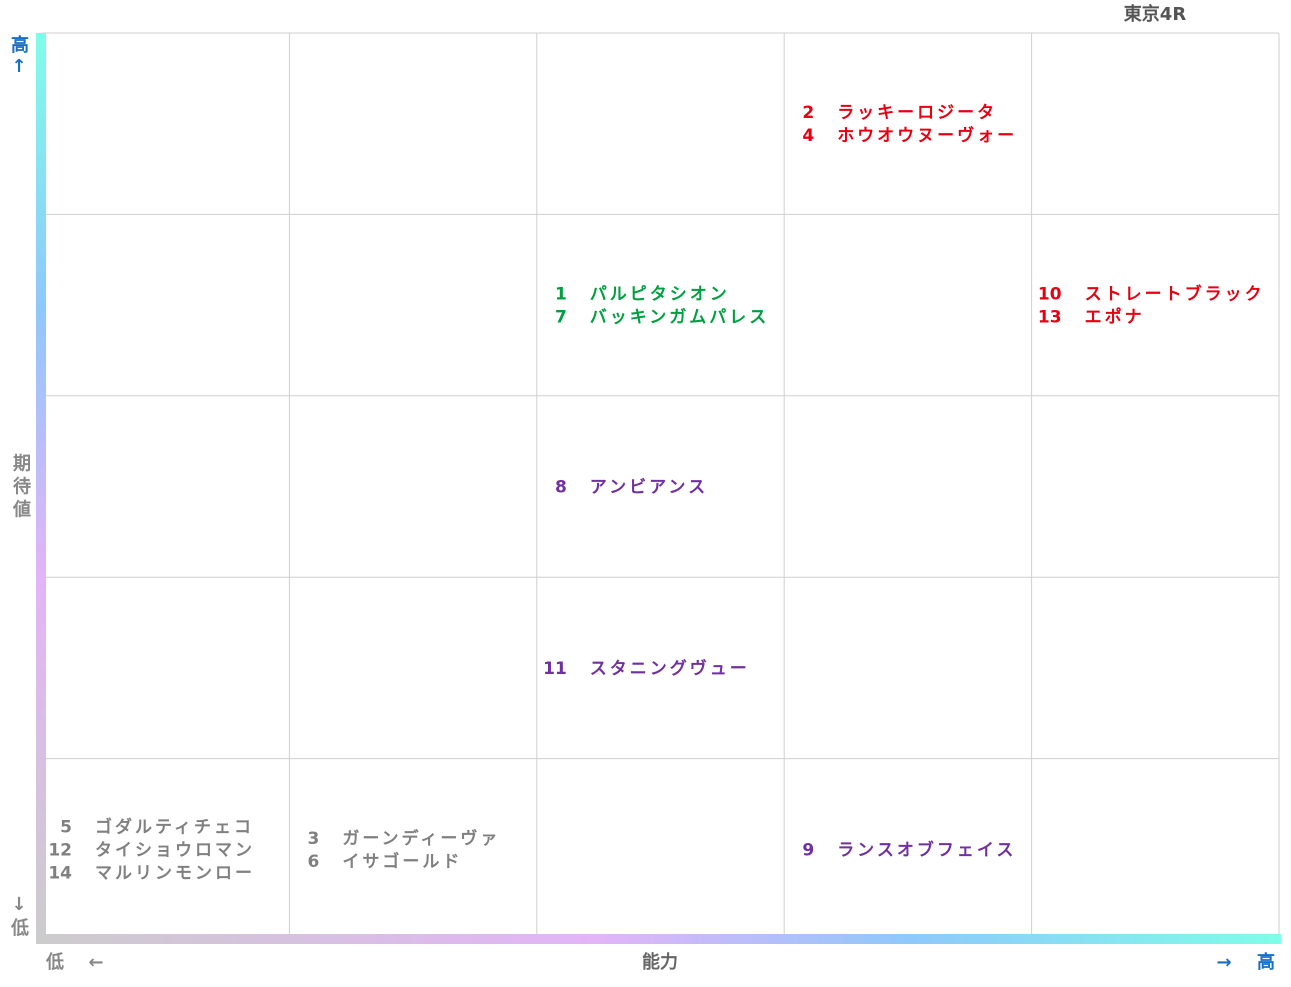 Image resolution: width=1291 pixels, height=987 pixels. Describe the element at coordinates (54, 962) in the screenshot. I see `x-low: 低` at that location.